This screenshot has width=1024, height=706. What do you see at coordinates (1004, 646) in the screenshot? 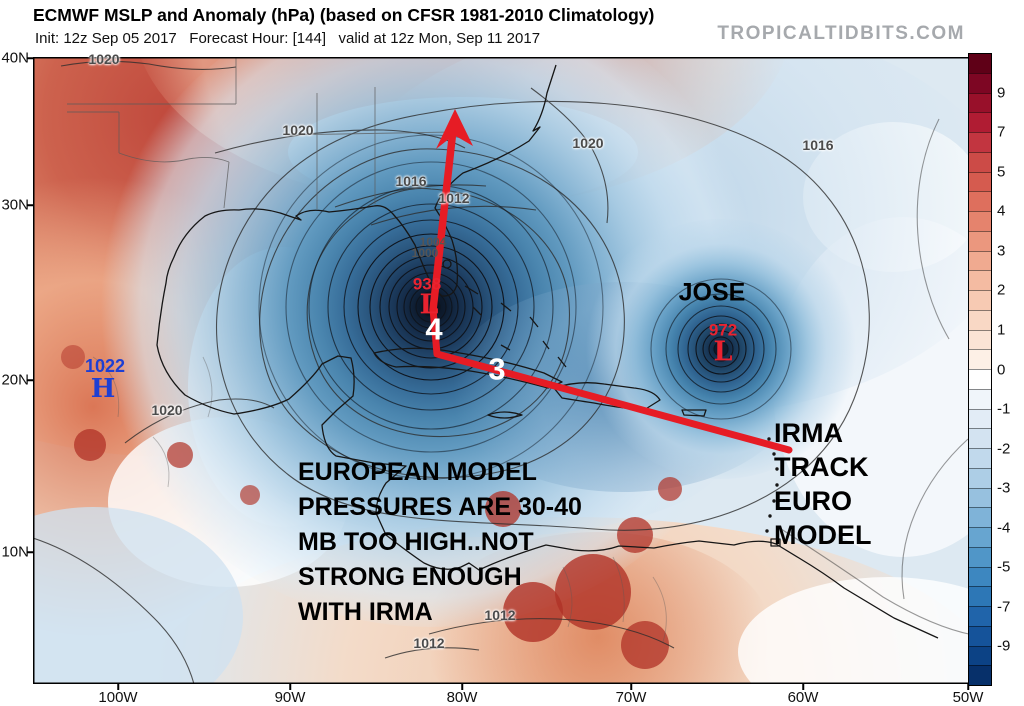
I see `colorbar-tick-label: -9` at bounding box center [1004, 646].